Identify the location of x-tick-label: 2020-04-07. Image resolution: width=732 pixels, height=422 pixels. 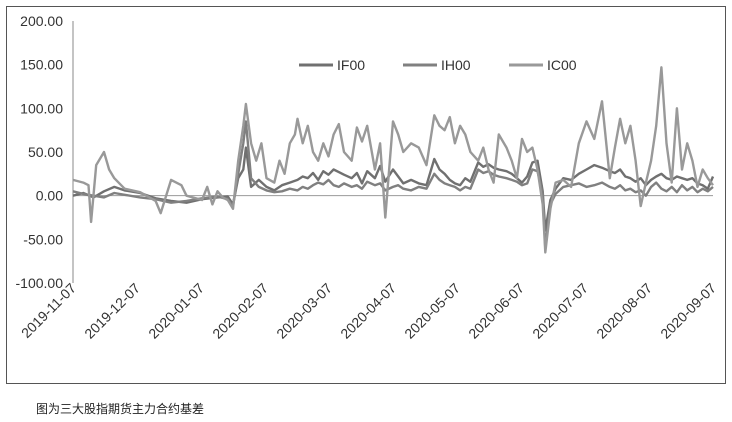
(368, 311).